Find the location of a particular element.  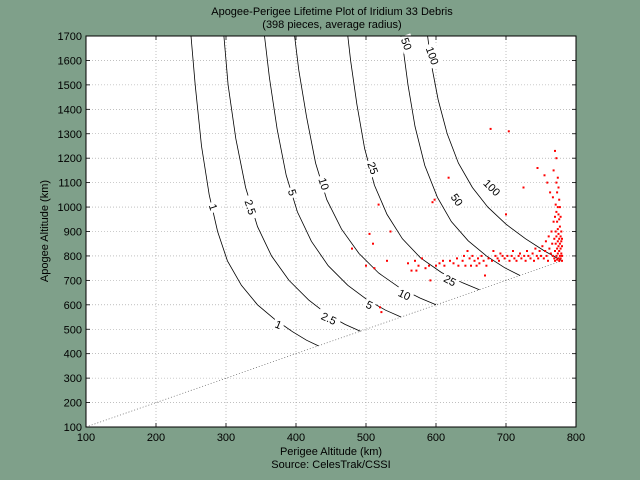

contour-label: 25 is located at coordinates (371, 169).